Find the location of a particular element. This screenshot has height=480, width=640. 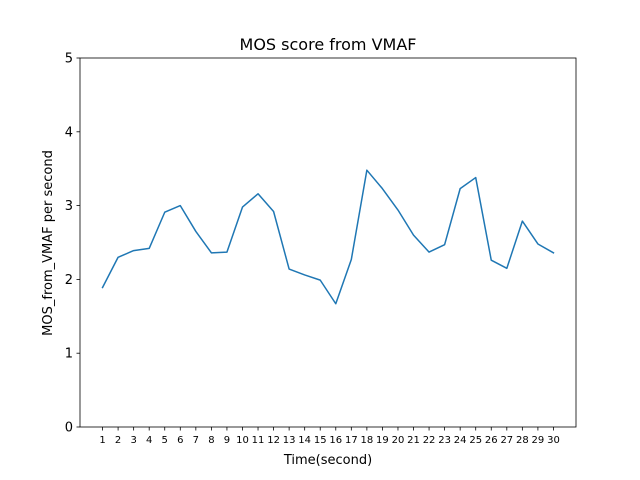

x-tick-label: 19 is located at coordinates (382, 440).